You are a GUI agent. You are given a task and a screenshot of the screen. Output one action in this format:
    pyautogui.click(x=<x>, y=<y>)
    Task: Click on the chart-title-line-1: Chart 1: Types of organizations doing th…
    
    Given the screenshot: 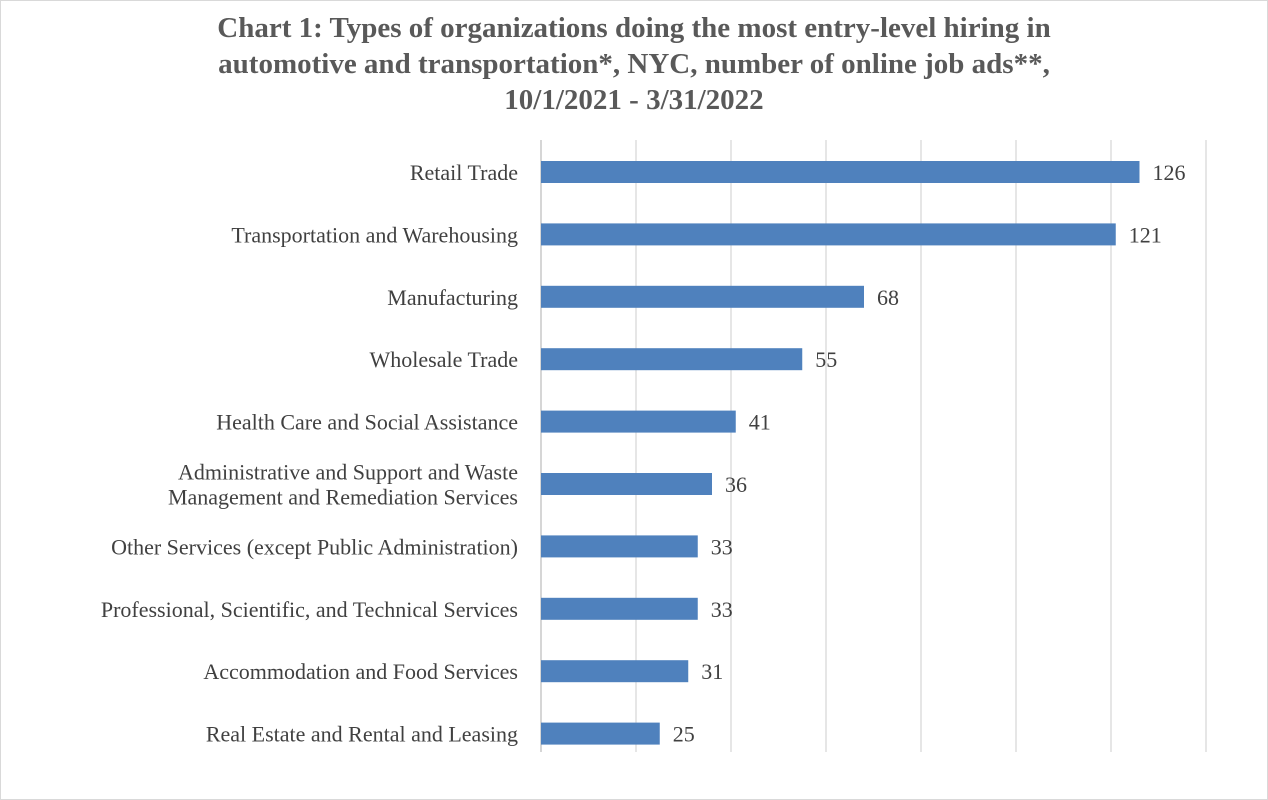 What is the action you would take?
    pyautogui.click(x=634, y=28)
    